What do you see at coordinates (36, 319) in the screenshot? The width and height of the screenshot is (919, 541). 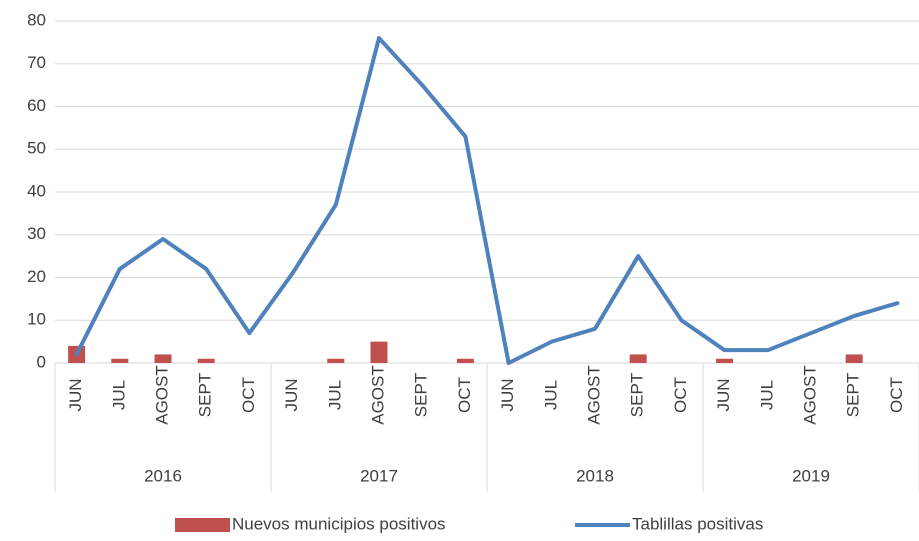 I see `y-tick-label: 10` at bounding box center [36, 319].